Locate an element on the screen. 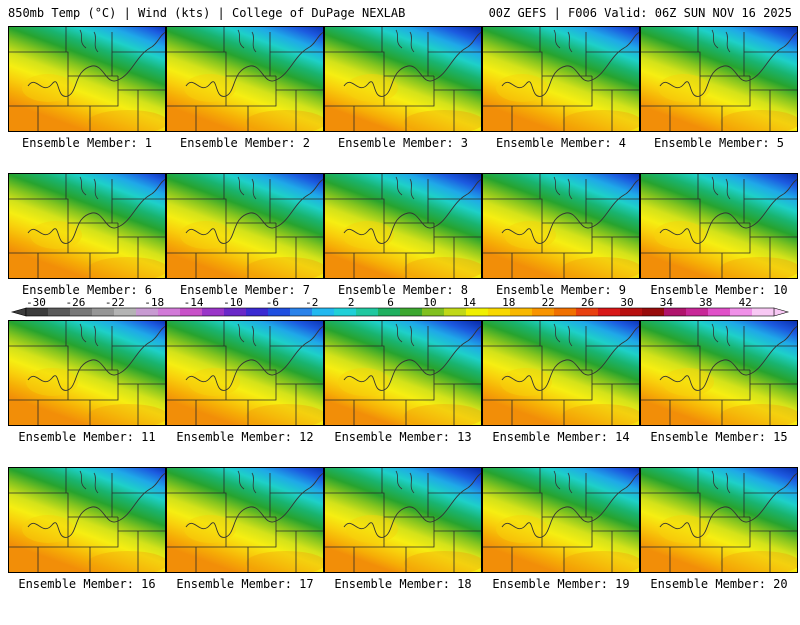 Image resolution: width=800 pixels, height=625 pixels. colorbar-tick-label: 42 is located at coordinates (745, 302).